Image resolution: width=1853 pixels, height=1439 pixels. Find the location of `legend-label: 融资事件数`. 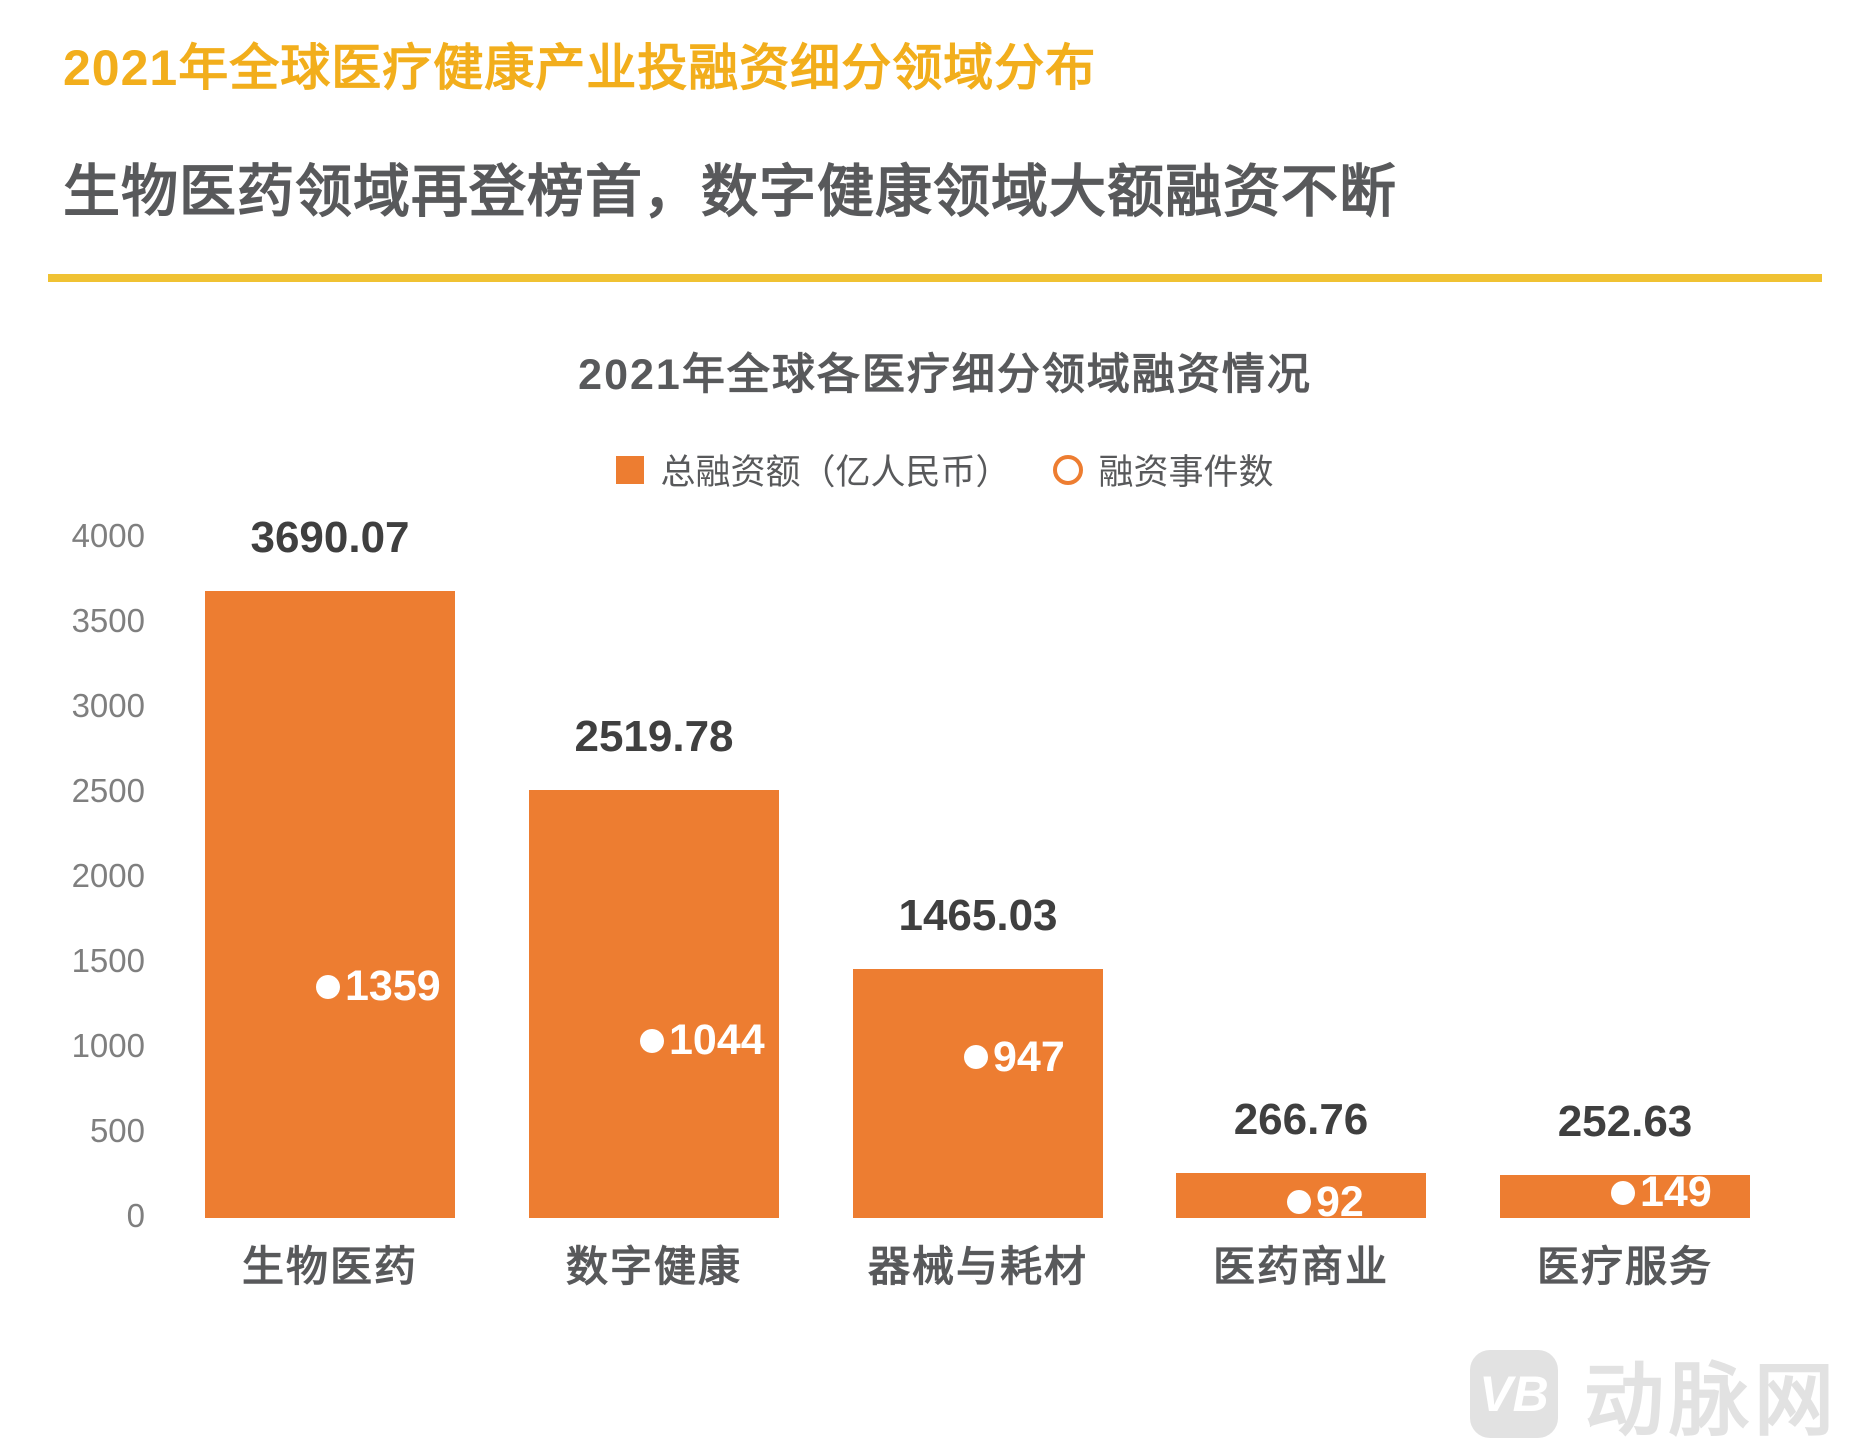

legend-label: 融资事件数 is located at coordinates (1186, 472).